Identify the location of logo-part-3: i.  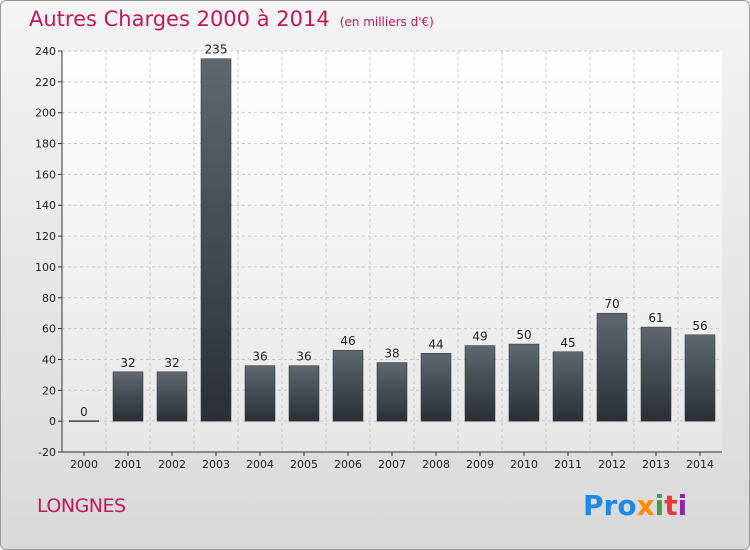
(659, 505).